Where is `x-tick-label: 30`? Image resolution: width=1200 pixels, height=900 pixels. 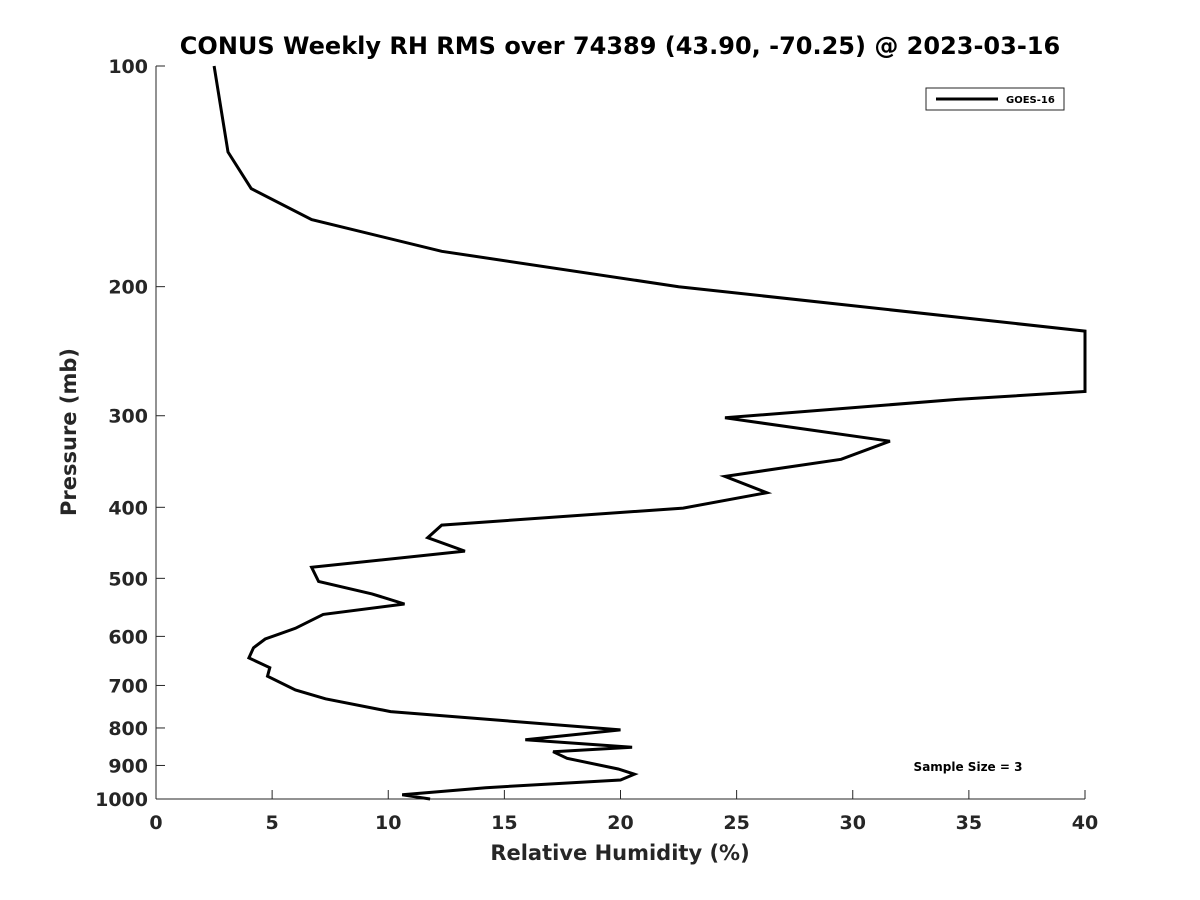
x-tick-label: 30 is located at coordinates (853, 823).